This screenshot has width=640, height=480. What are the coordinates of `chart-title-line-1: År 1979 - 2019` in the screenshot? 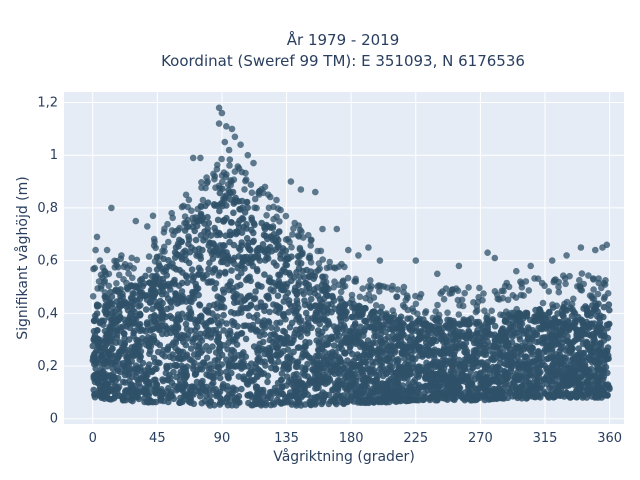 It's located at (343, 39).